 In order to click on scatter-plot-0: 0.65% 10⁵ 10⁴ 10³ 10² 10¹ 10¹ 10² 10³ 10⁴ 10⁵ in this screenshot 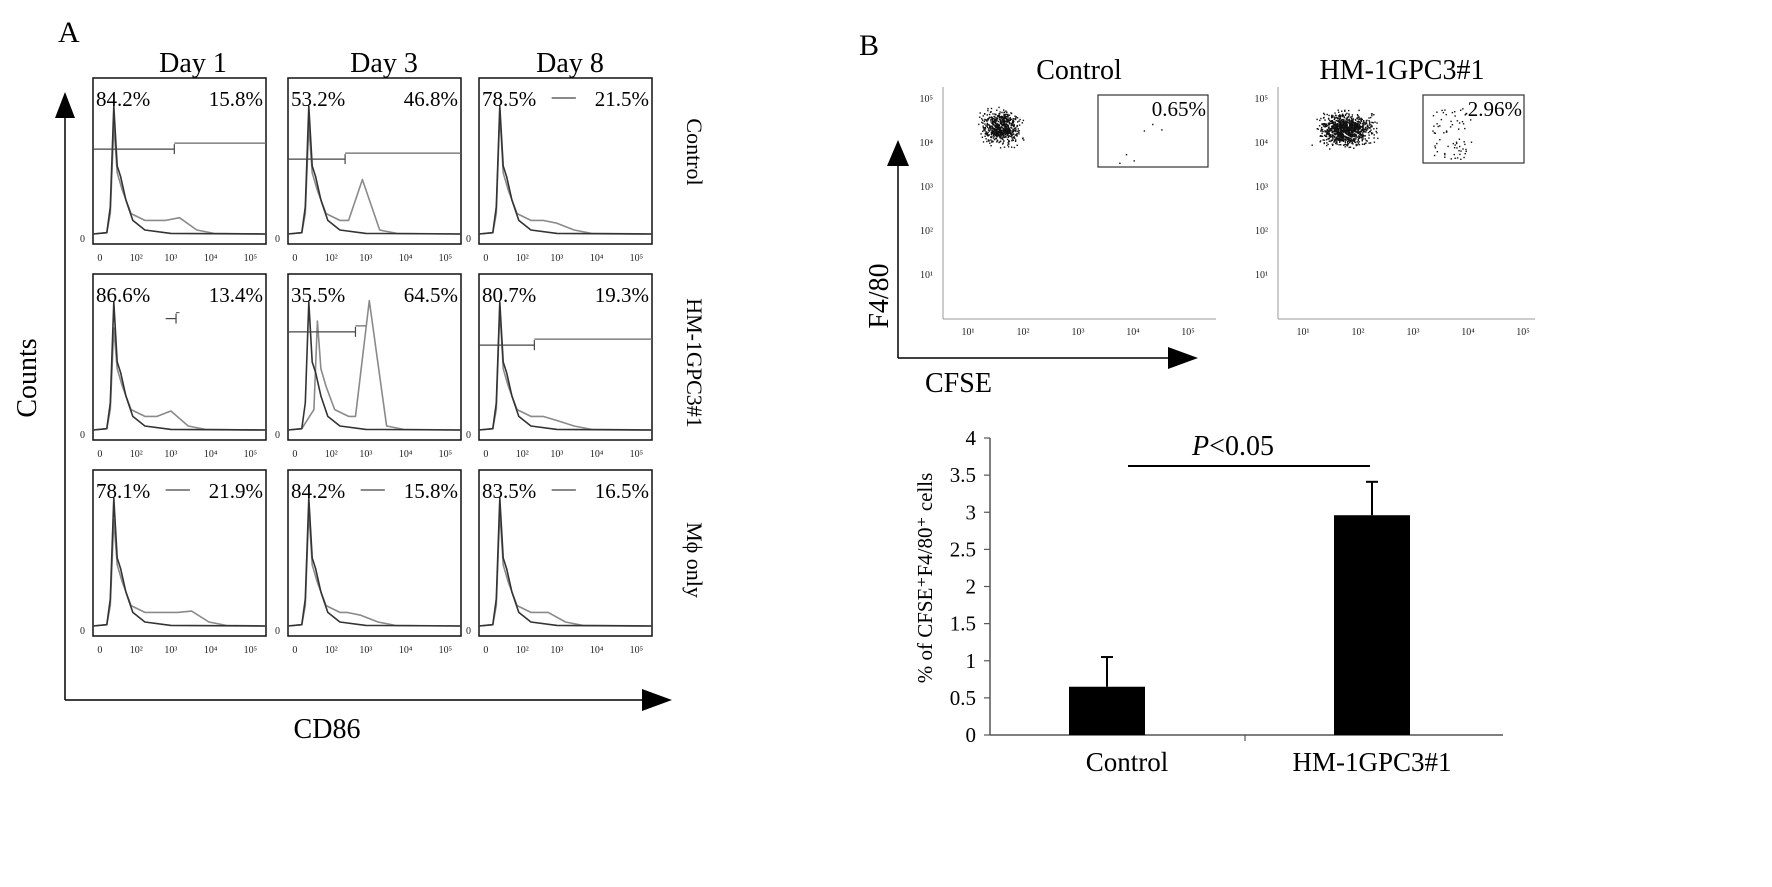, I will do `click(1068, 212)`.